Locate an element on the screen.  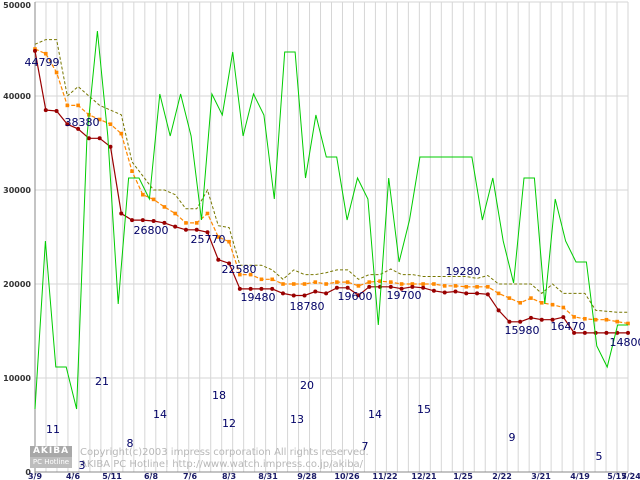
x-tick-label: 11/22 is located at coordinates (384, 476).